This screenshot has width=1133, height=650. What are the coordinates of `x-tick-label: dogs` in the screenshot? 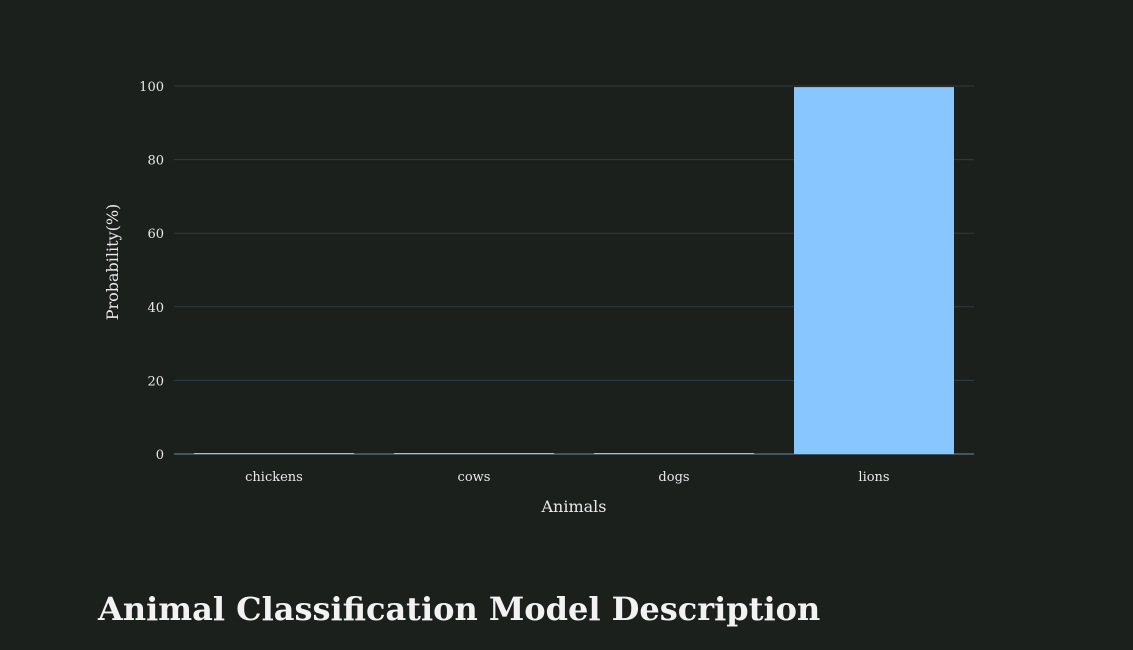 It's located at (673, 477).